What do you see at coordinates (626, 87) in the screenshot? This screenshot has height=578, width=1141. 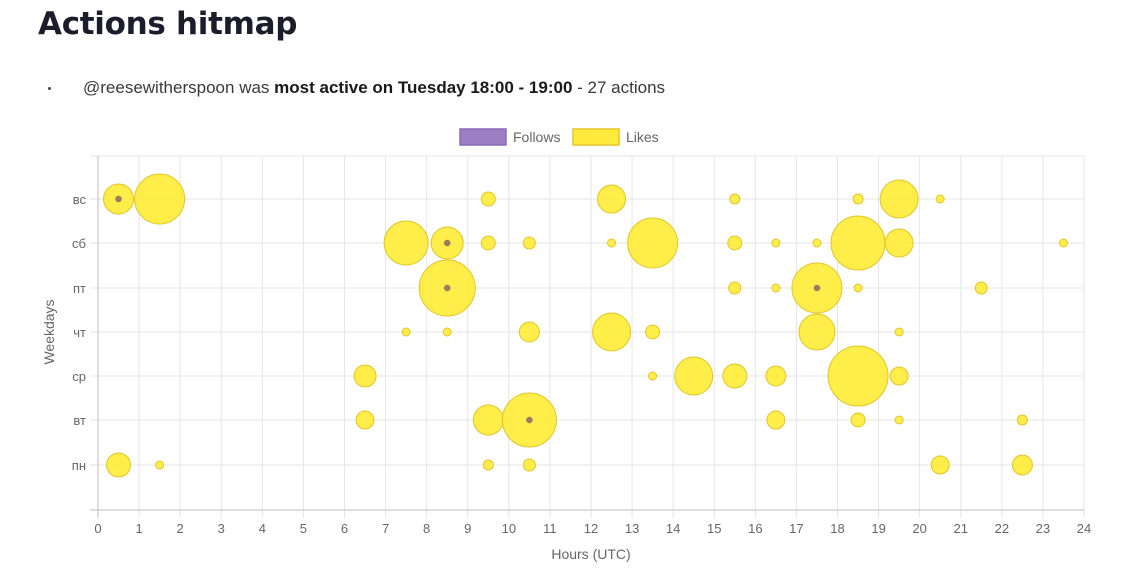 I see `summary-count: 27 actions` at bounding box center [626, 87].